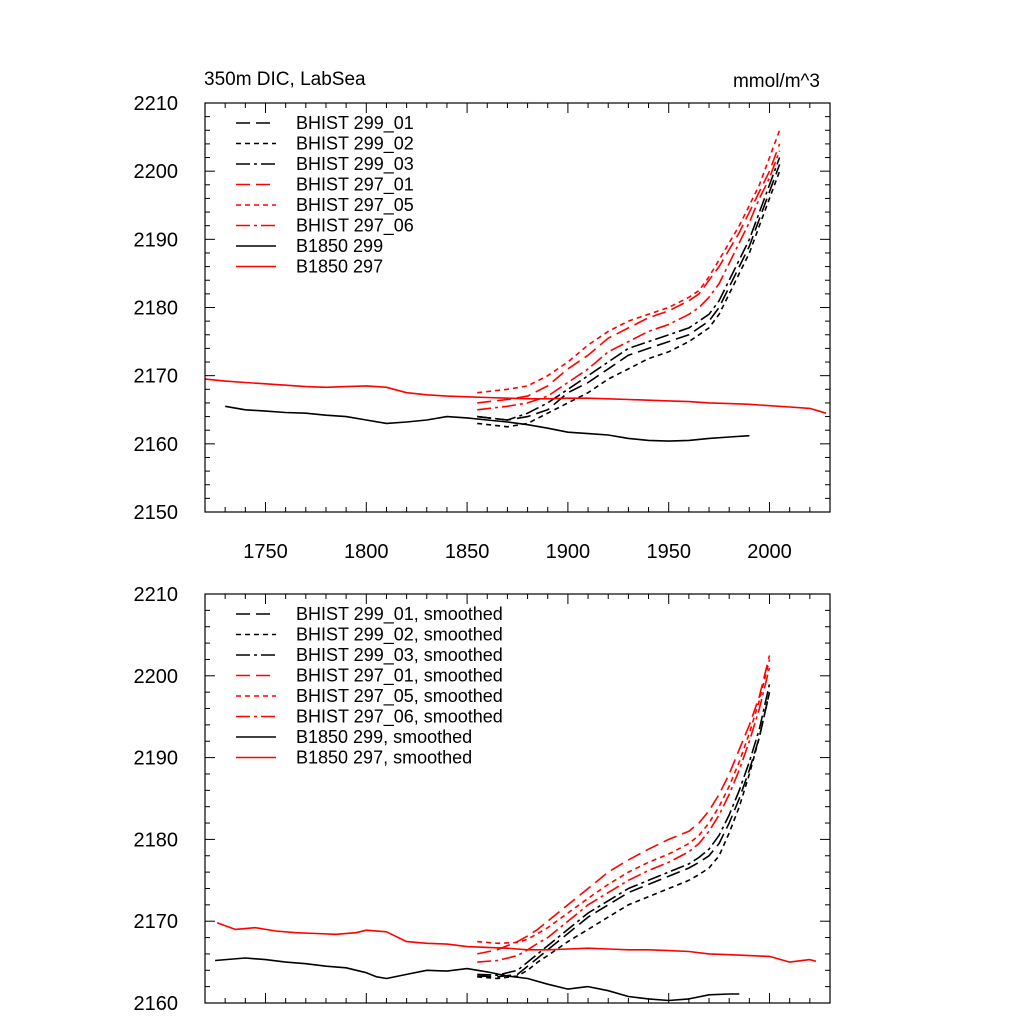 Image resolution: width=1024 pixels, height=1029 pixels. What do you see at coordinates (399, 676) in the screenshot?
I see `bottom-legend-label-3: BHIST 297_01, smoothed` at bounding box center [399, 676].